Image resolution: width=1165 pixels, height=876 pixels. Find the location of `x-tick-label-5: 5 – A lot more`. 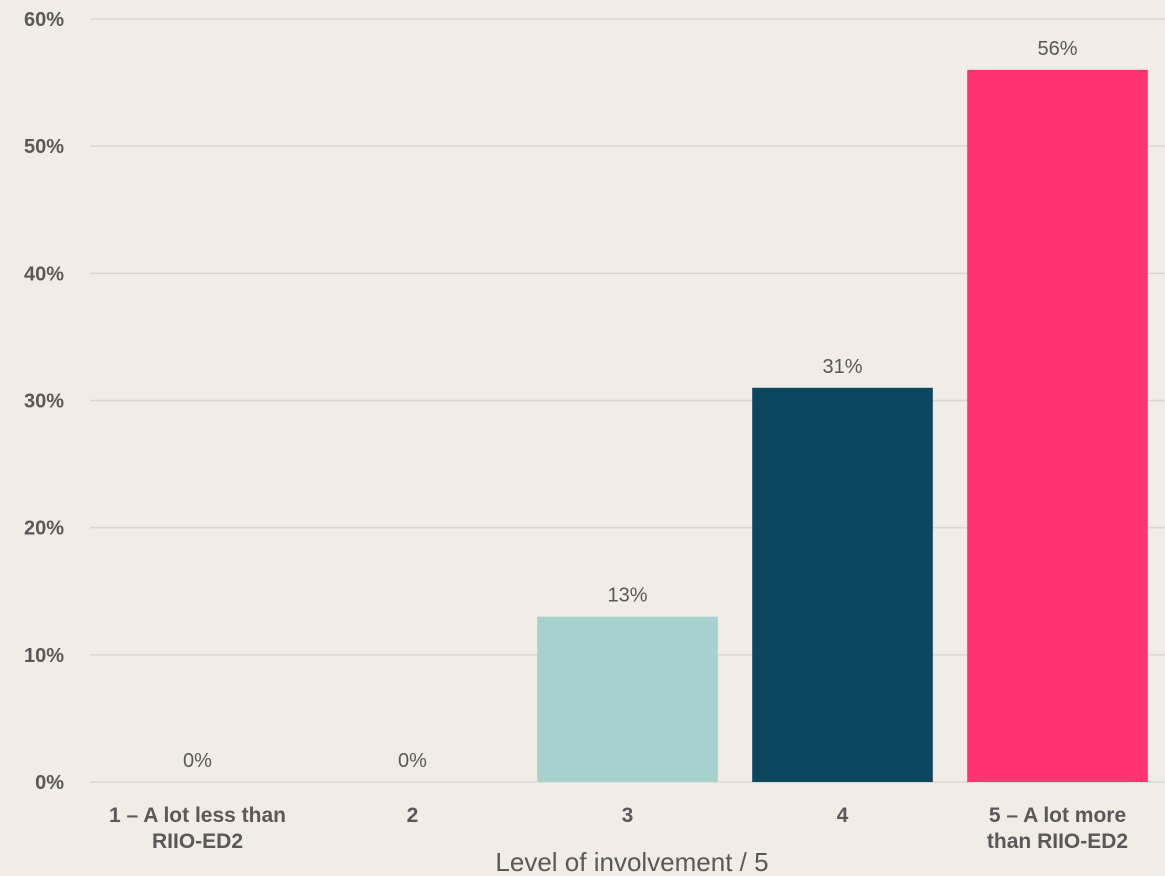

x-tick-label-5: 5 – A lot more is located at coordinates (1057, 815).